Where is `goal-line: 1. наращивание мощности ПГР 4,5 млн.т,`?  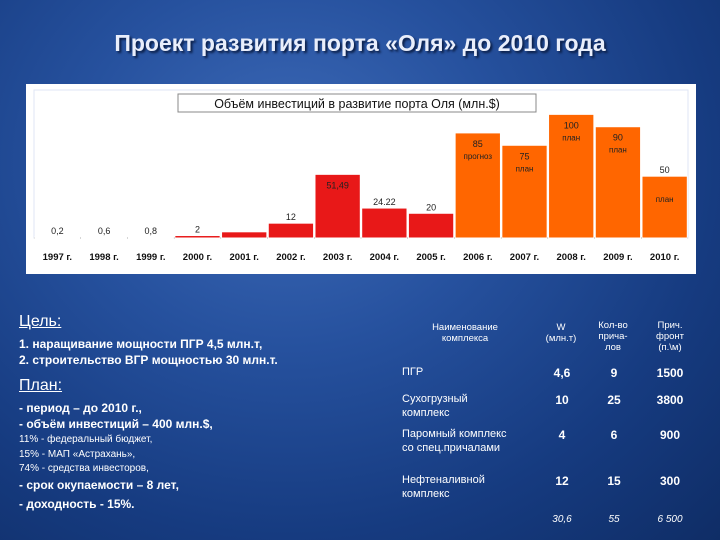
goal-line: 1. наращивание мощности ПГР 4,5 млн.т, is located at coordinates (140, 344).